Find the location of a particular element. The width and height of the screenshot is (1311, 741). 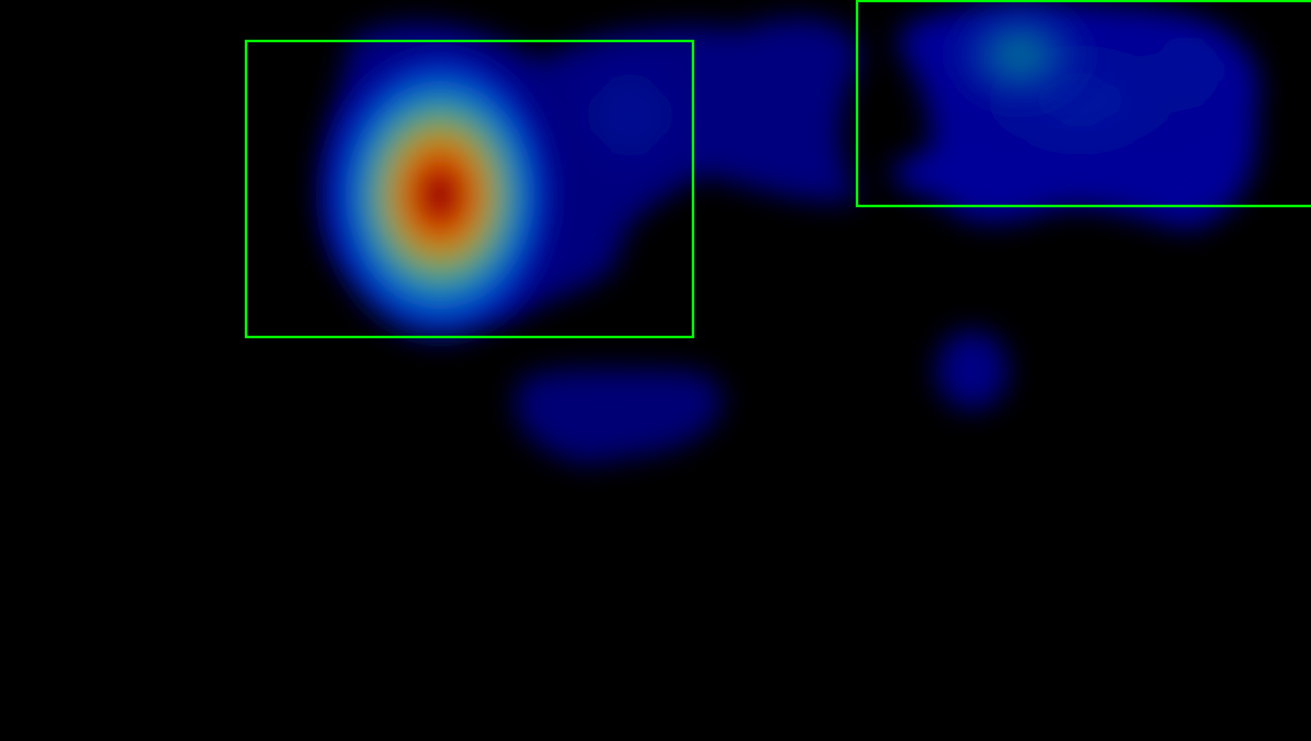

heat-peak-secondary is located at coordinates (1020, 57).